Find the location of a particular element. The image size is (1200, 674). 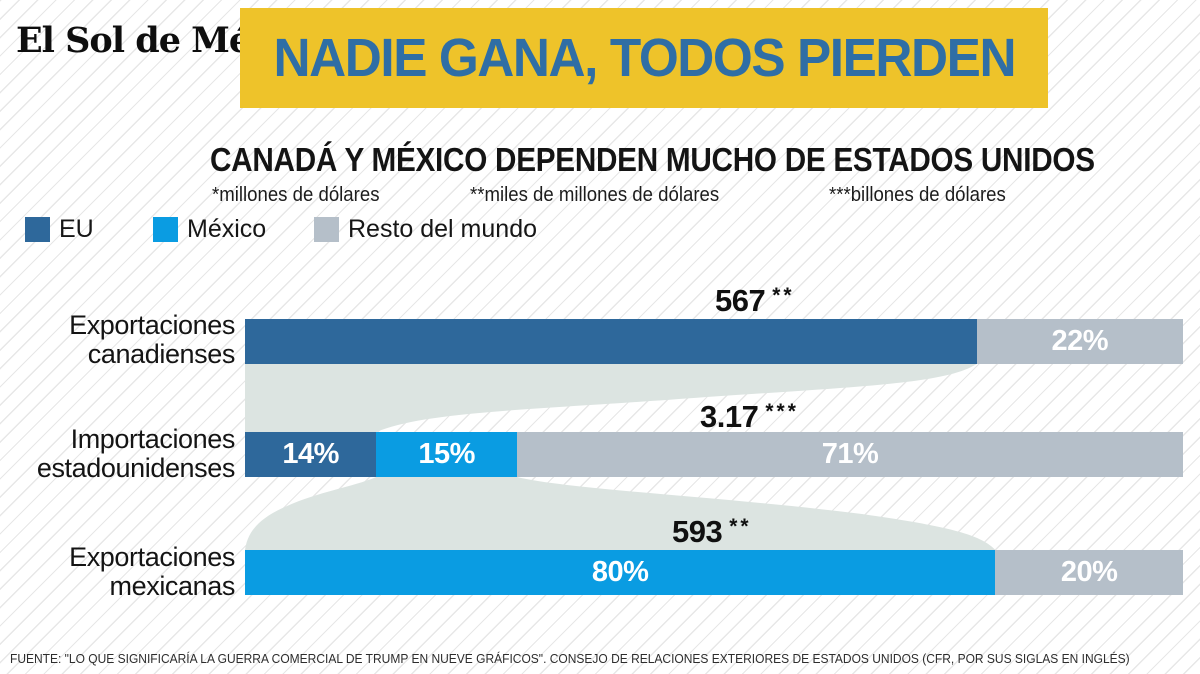

category-label-exportaciones-mexicanas: Exportaciones mexicanas is located at coordinates (152, 571).